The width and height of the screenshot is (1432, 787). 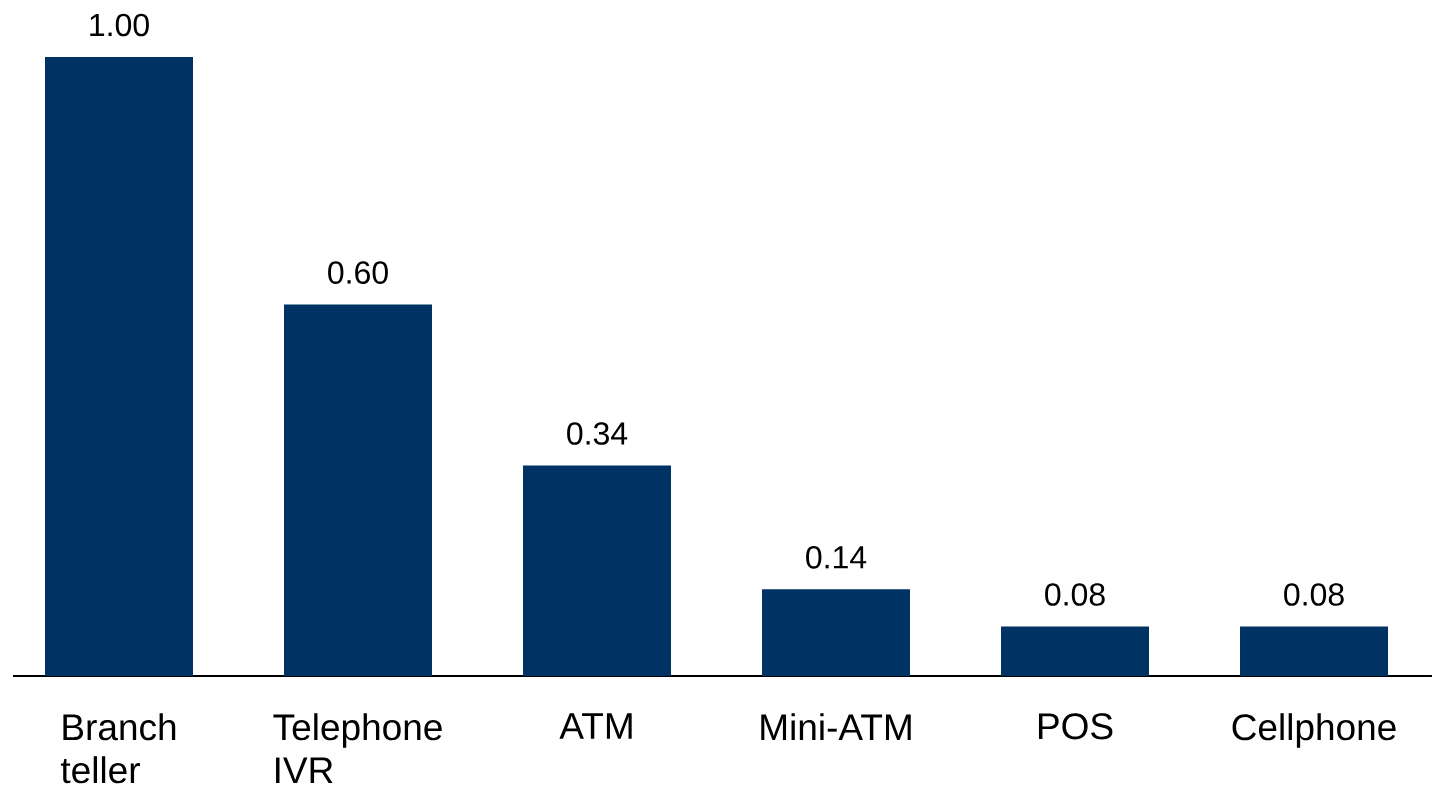 What do you see at coordinates (358, 272) in the screenshot?
I see `data-label: 0.60` at bounding box center [358, 272].